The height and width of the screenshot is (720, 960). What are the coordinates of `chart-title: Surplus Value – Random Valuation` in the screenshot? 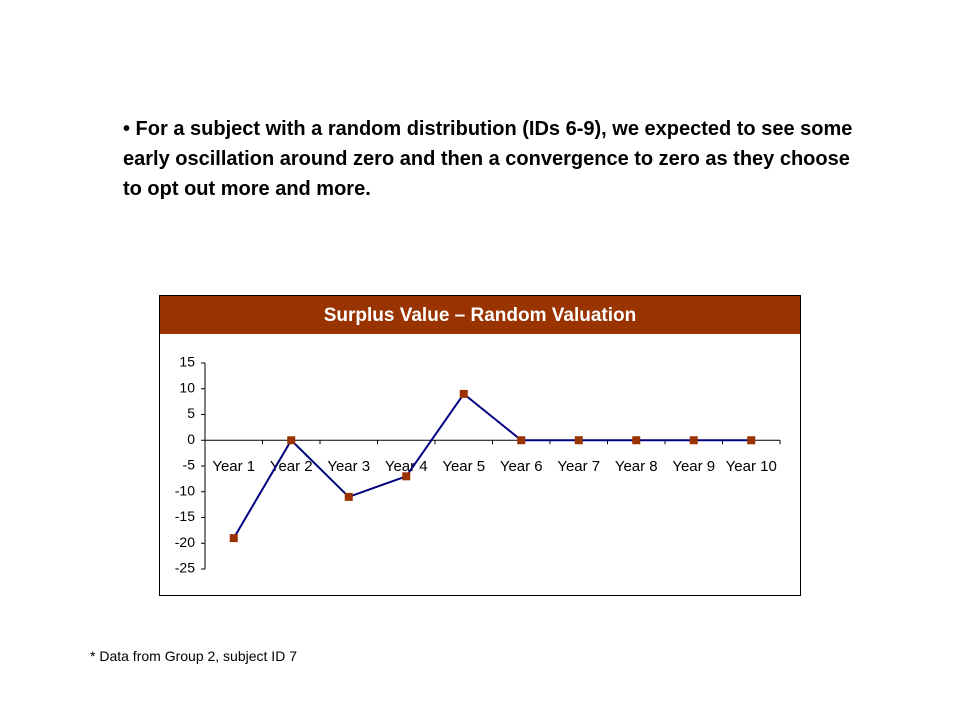 It's located at (480, 315).